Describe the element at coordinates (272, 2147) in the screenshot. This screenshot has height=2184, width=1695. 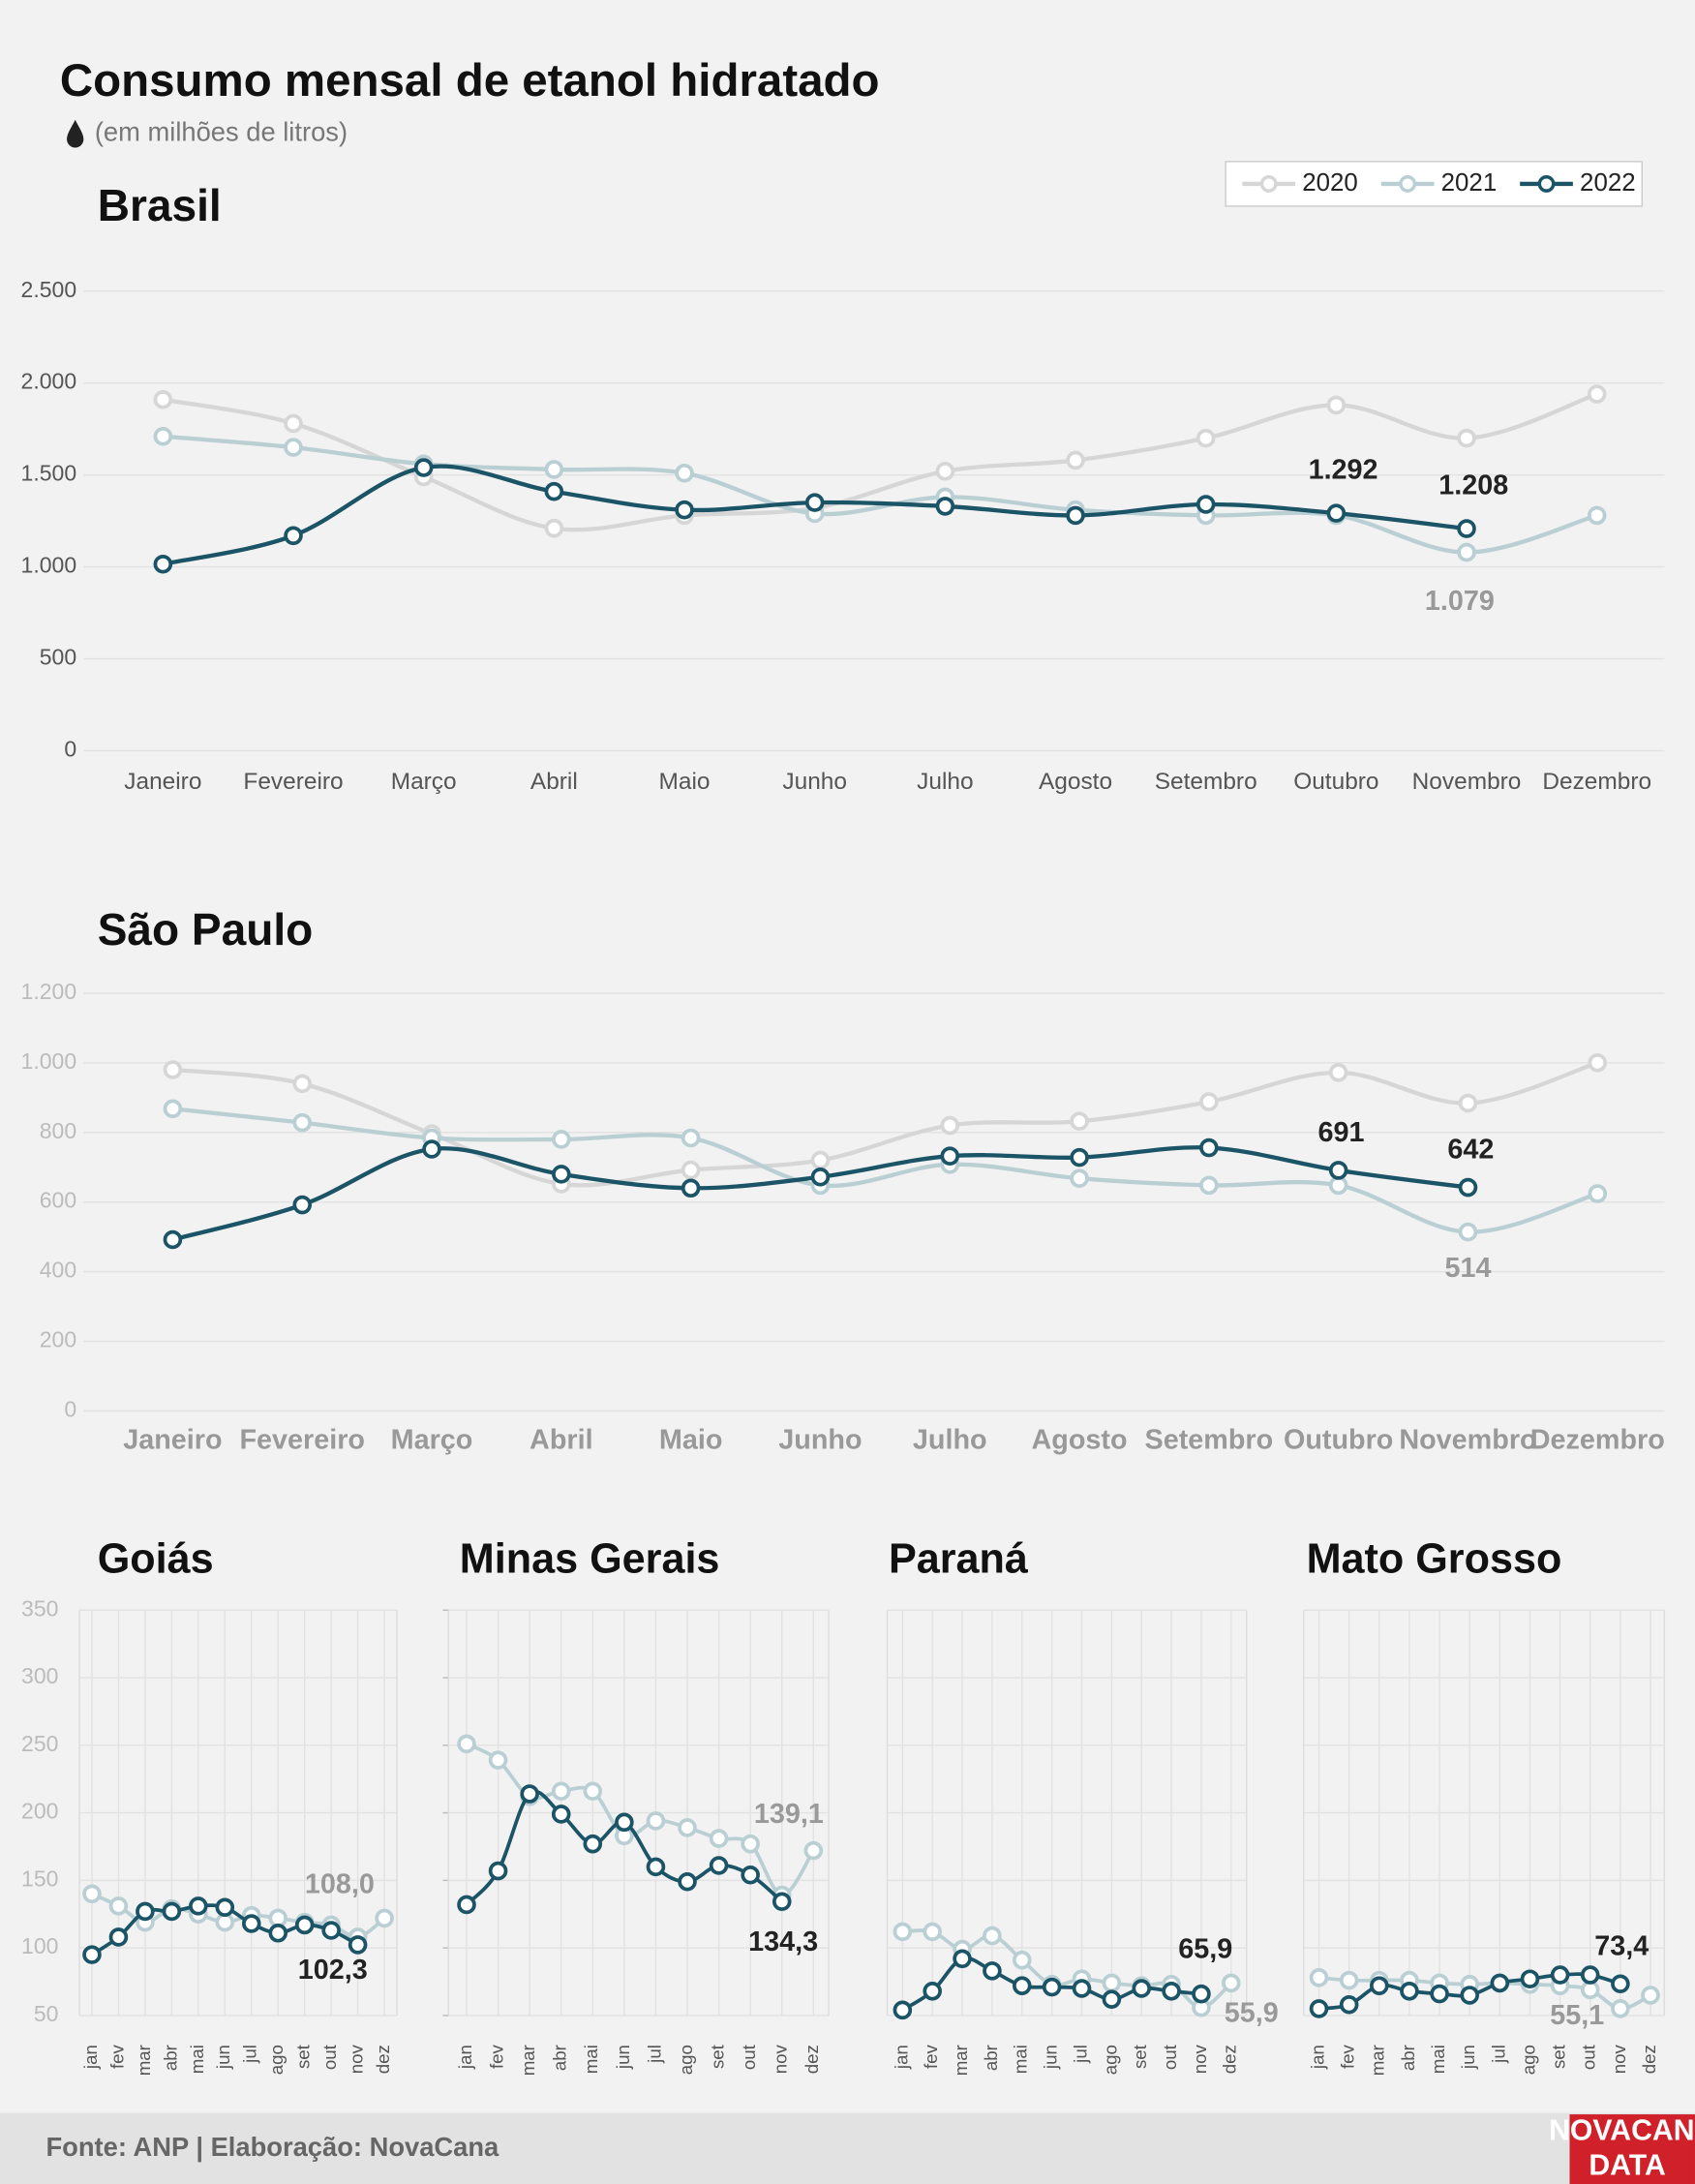
I see `source: Fonte: ANP | Elaboração: NovaCana` at that location.